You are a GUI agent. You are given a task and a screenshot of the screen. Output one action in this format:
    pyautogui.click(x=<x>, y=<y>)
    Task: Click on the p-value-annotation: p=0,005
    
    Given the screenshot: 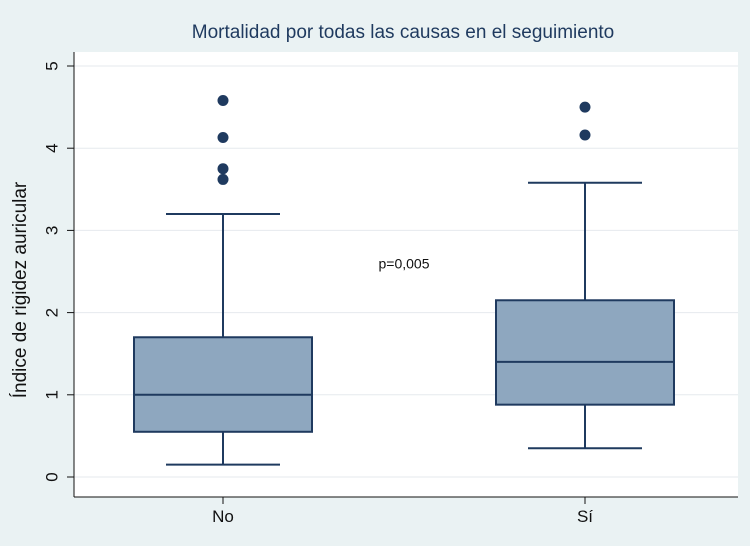 What is the action you would take?
    pyautogui.click(x=404, y=263)
    